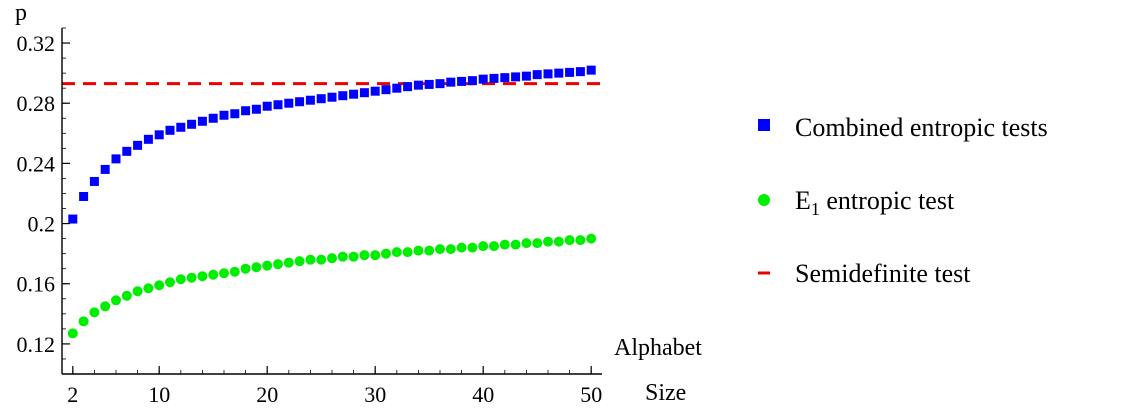  Describe the element at coordinates (875, 202) in the screenshot. I see `legend-label-e1-entropic-test: E1 entropic test` at that location.